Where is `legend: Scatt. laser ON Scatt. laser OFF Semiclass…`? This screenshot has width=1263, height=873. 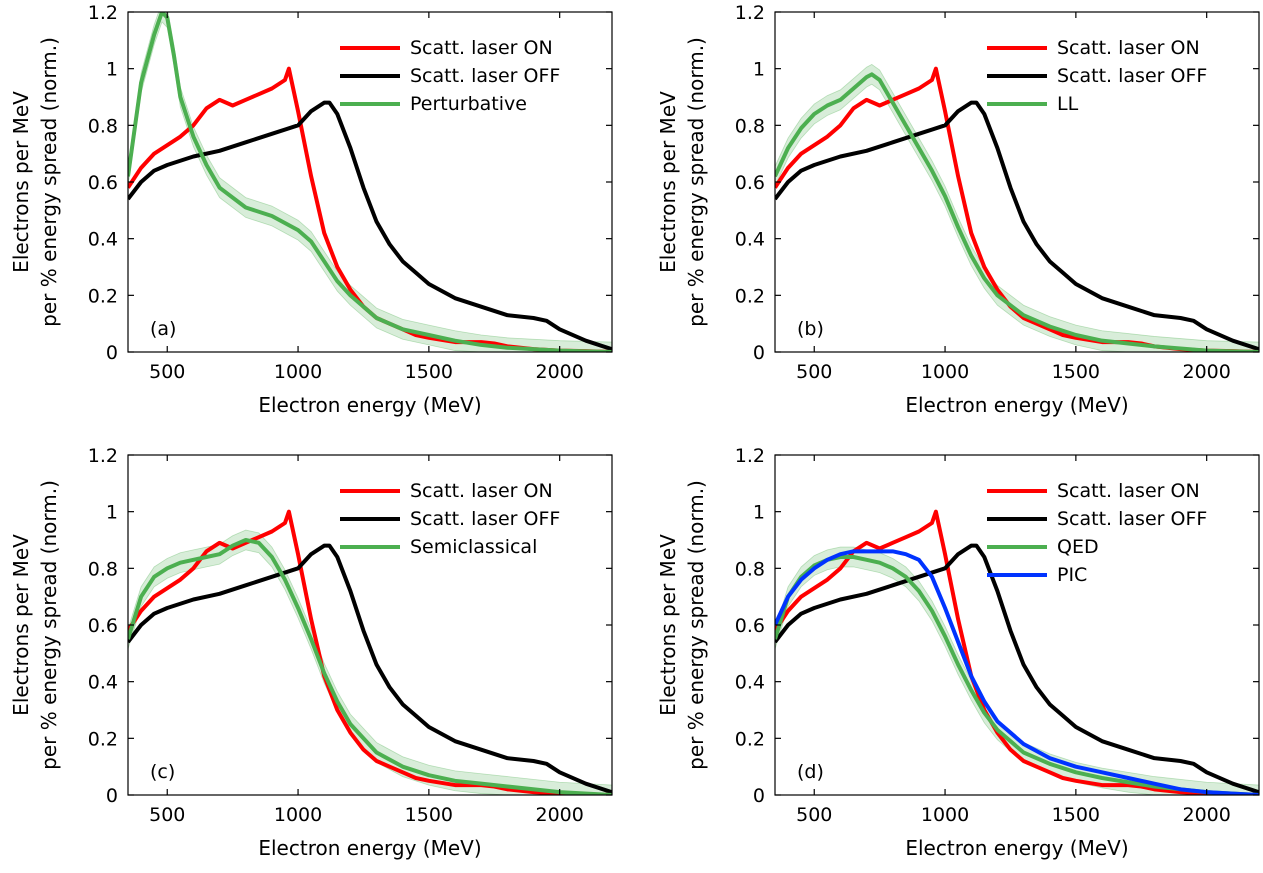 legend: Scatt. laser ON Scatt. laser OFF Semiclass… is located at coordinates (450, 519).